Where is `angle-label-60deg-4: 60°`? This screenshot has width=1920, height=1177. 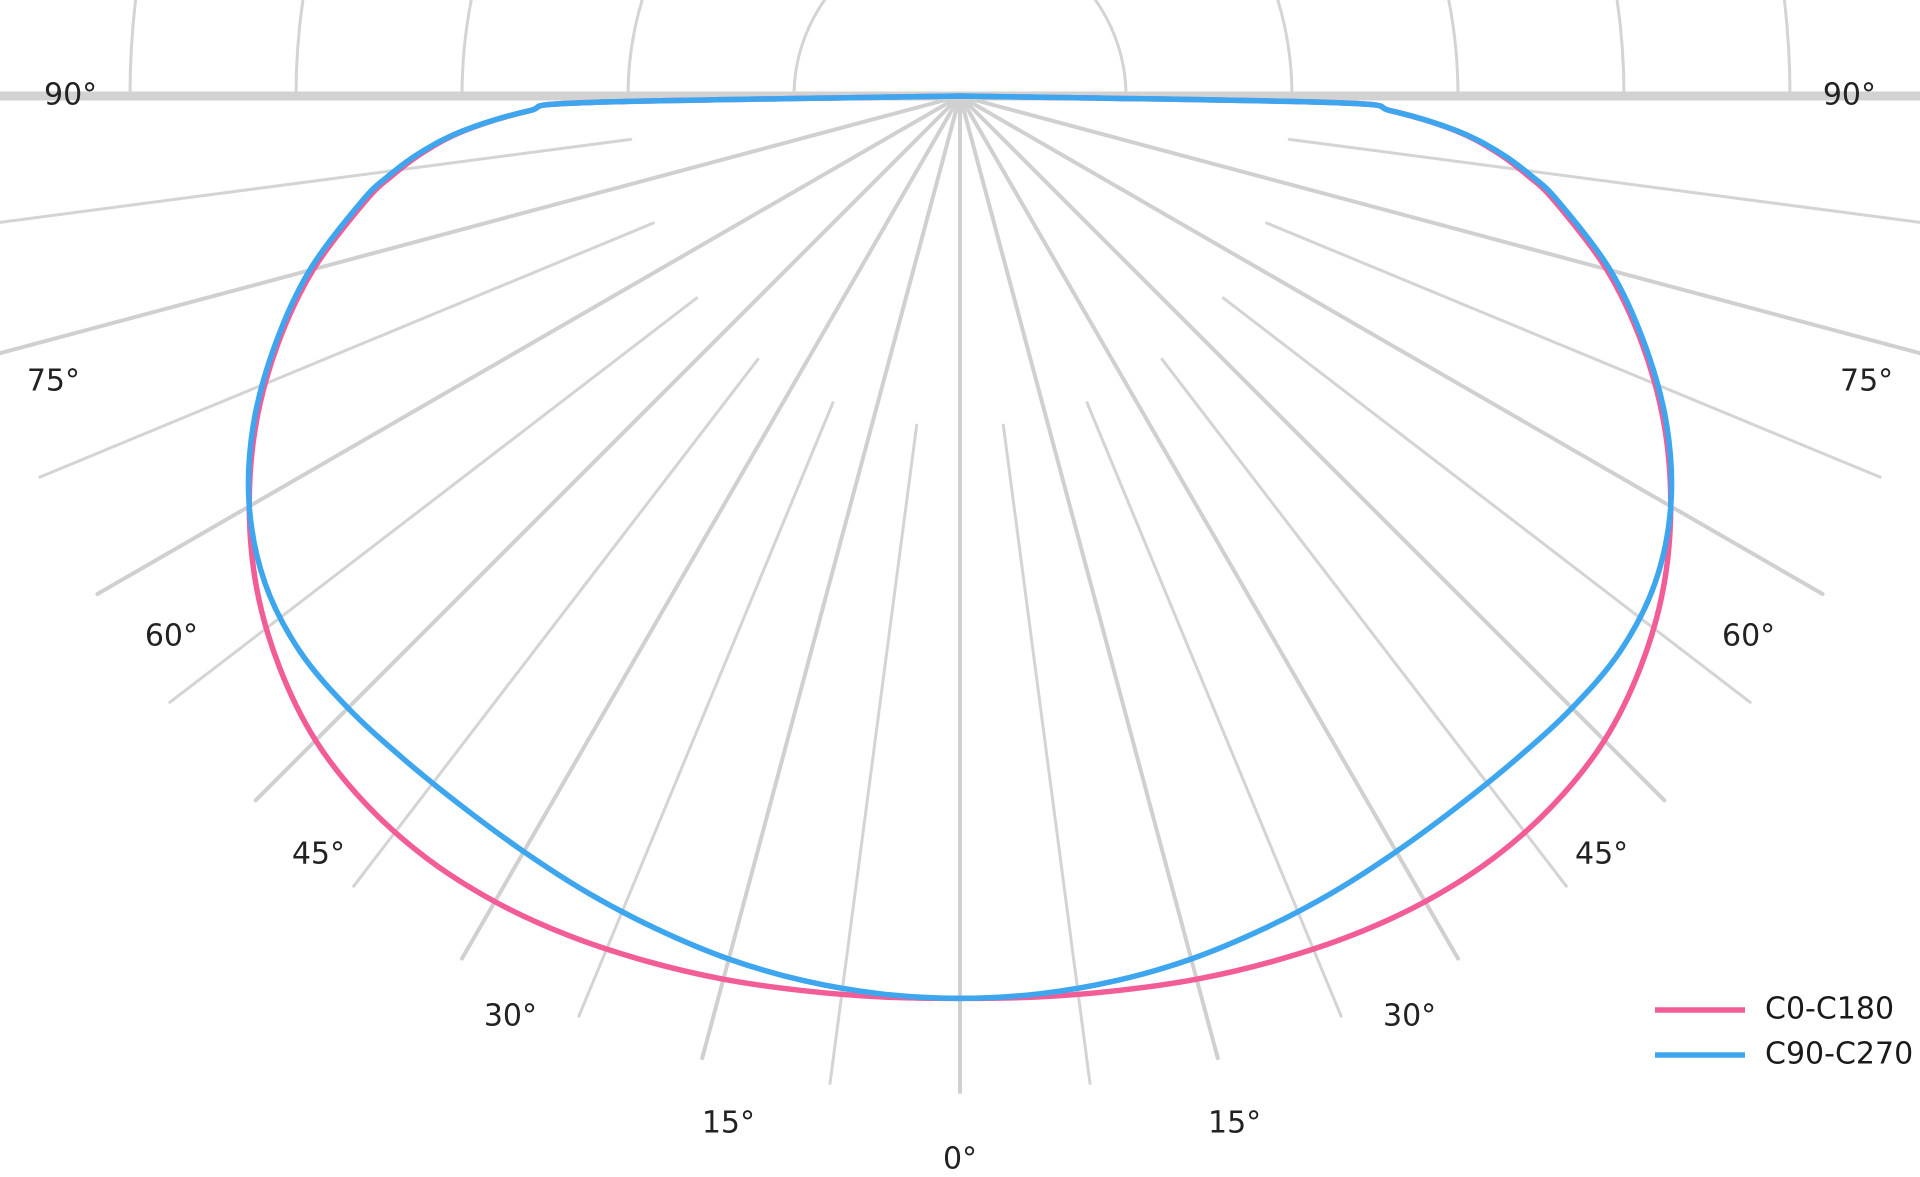
angle-label-60deg-4: 60° is located at coordinates (171, 636).